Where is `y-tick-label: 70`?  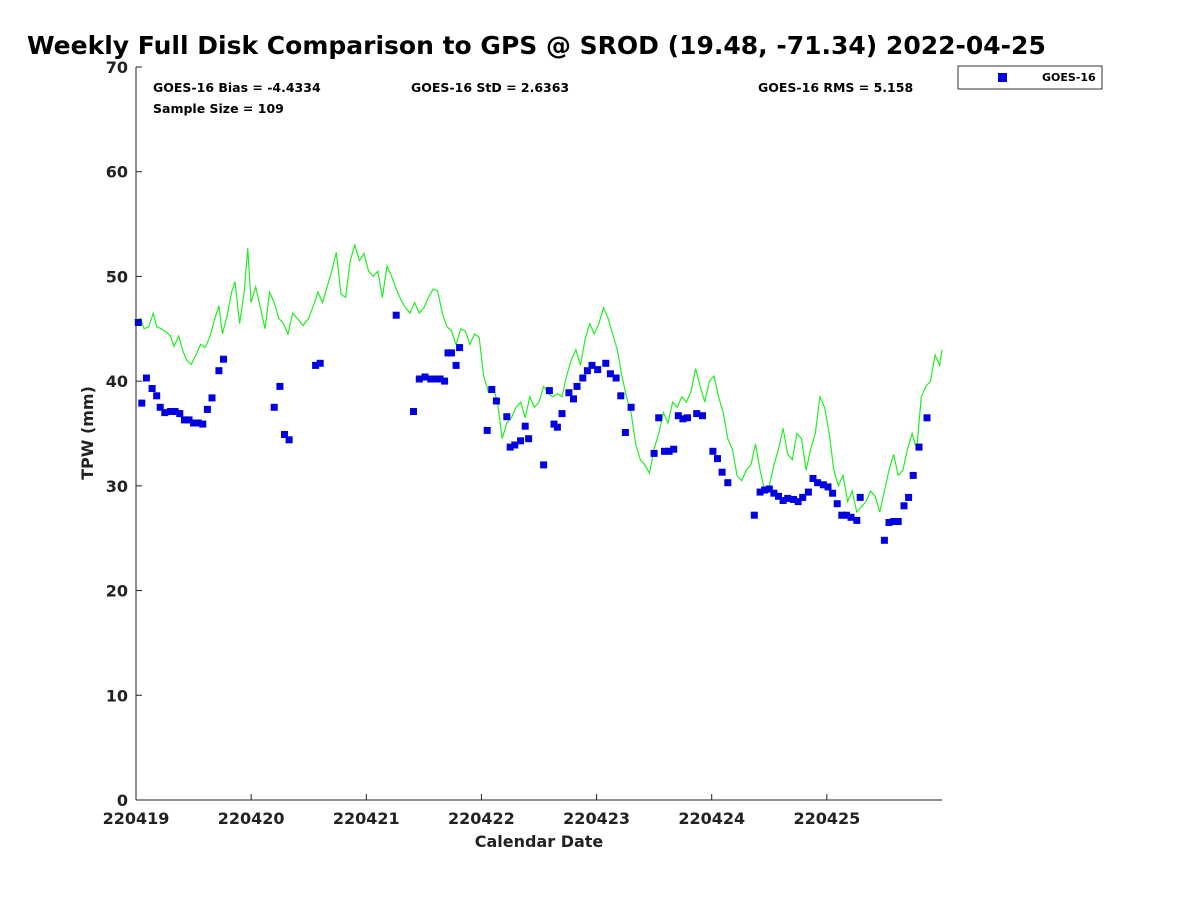 y-tick-label: 70 is located at coordinates (117, 67).